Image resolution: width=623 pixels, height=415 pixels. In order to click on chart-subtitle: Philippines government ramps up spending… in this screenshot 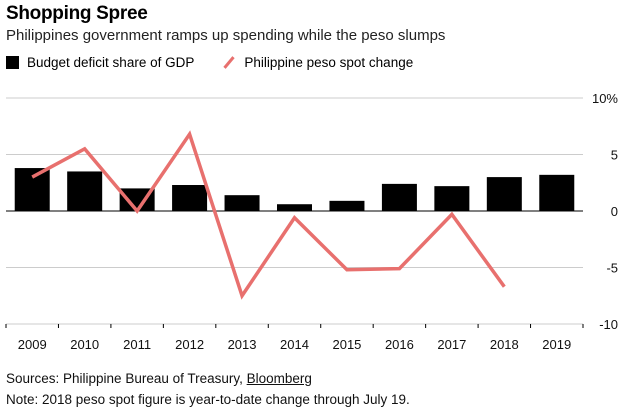, I will do `click(226, 35)`.